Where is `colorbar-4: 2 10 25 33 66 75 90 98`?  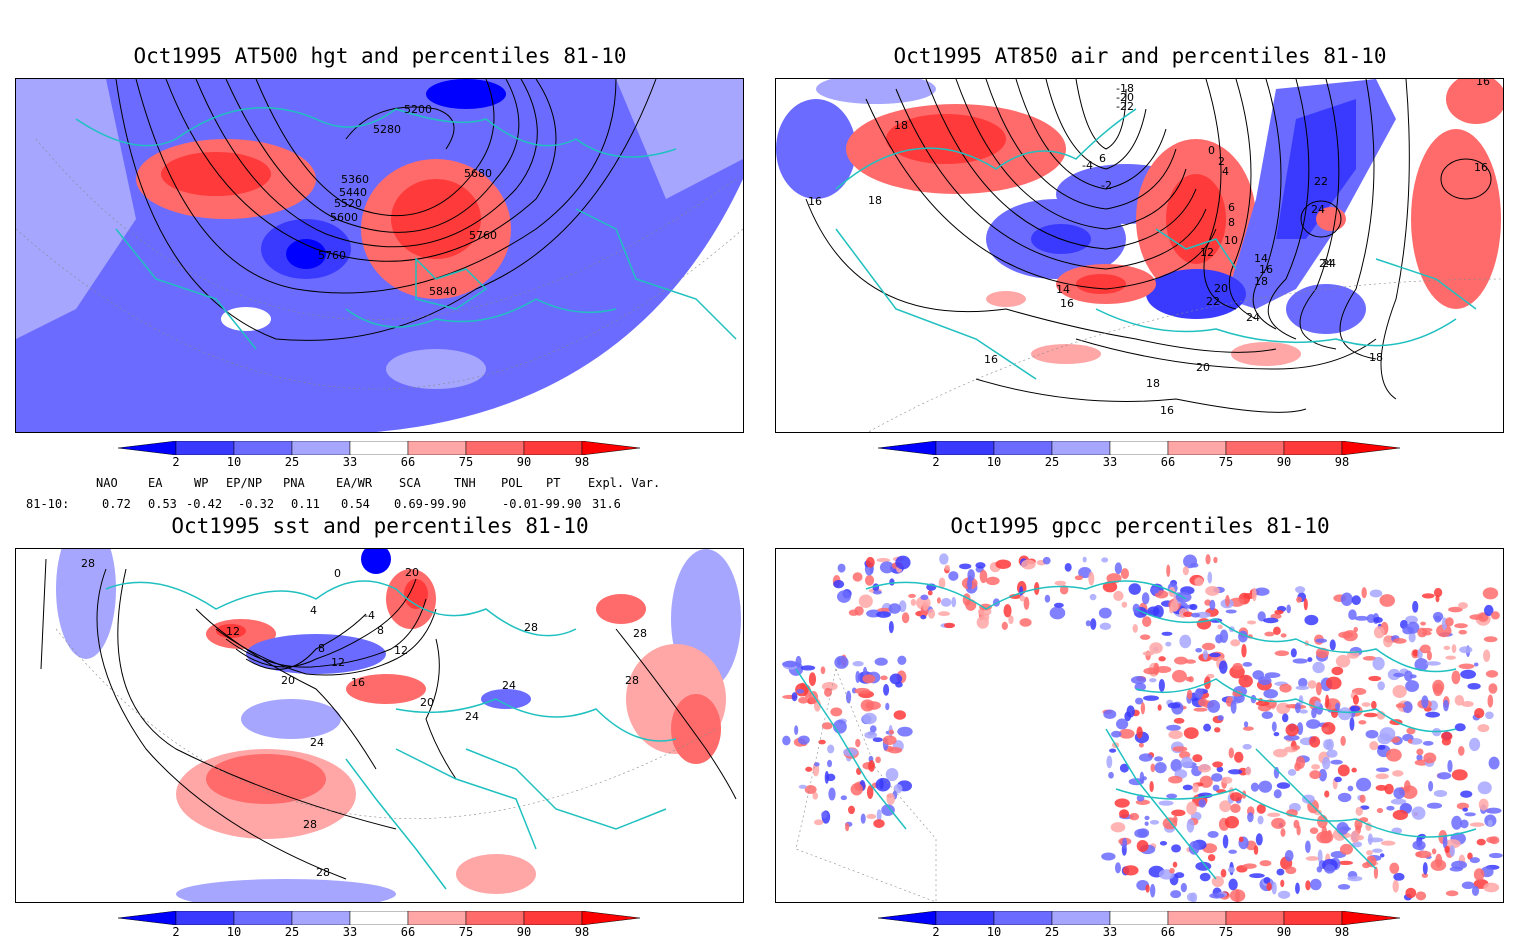 colorbar-4: 2 10 25 33 66 75 90 98 is located at coordinates (1142, 925).